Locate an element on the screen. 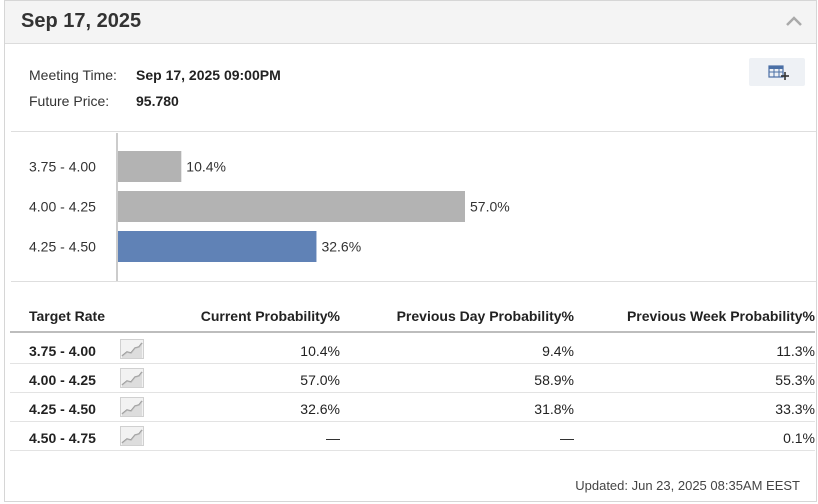 This screenshot has height=504, width=818. row-current-probability: — is located at coordinates (333, 438).